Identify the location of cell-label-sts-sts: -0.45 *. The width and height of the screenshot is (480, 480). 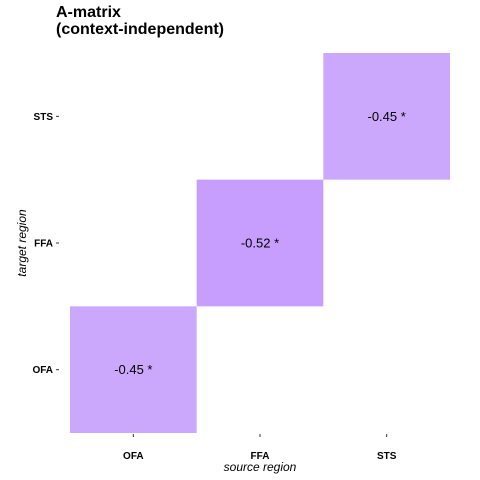
(387, 116).